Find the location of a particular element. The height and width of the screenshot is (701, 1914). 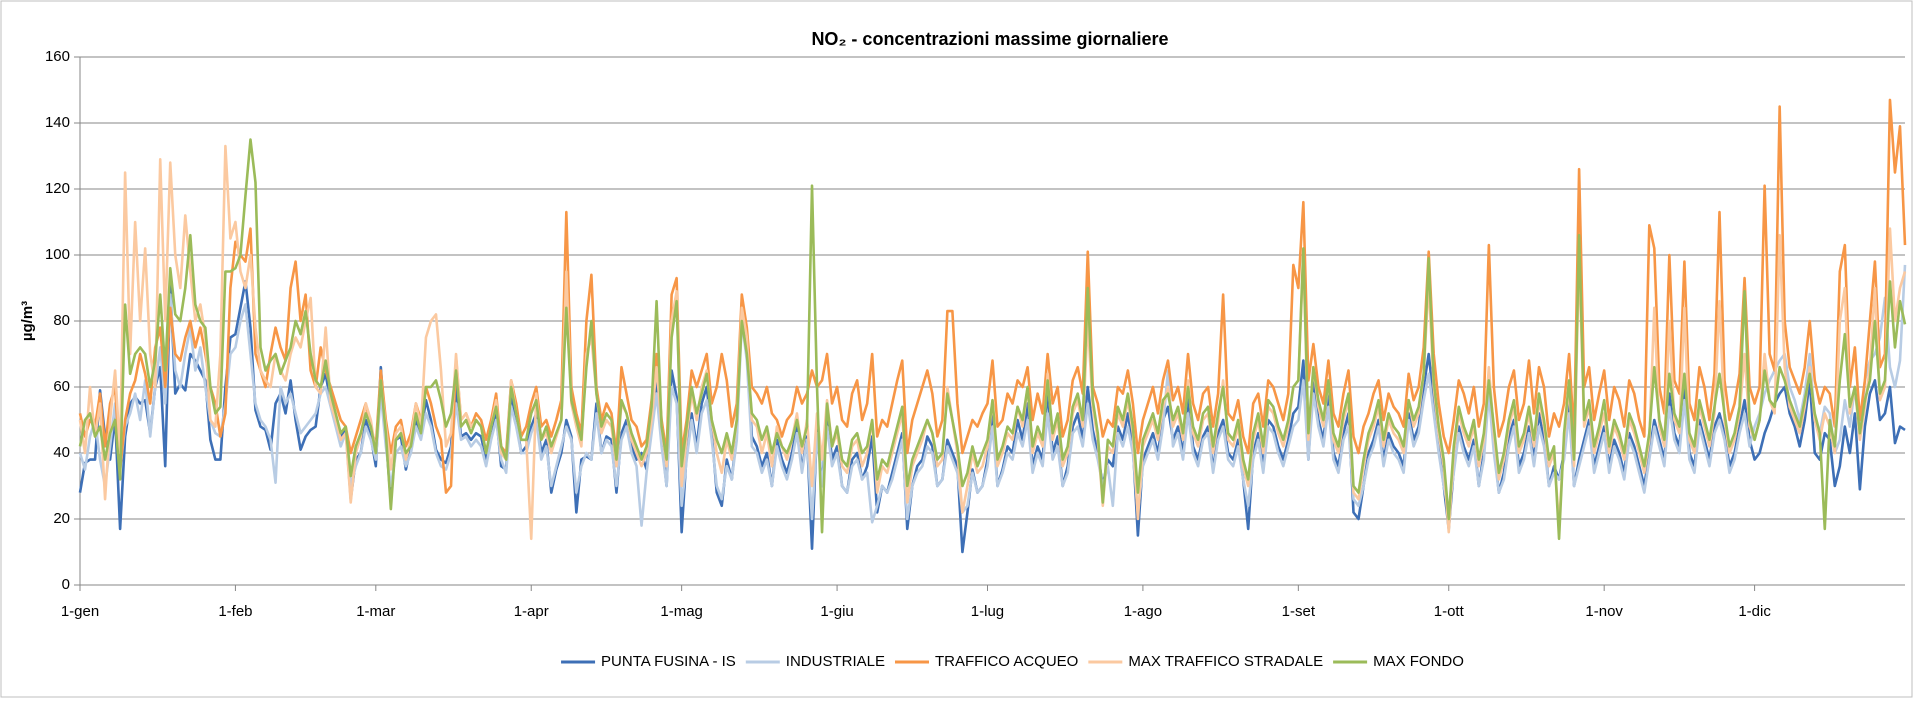

x-tick-label: 1-feb is located at coordinates (235, 611).